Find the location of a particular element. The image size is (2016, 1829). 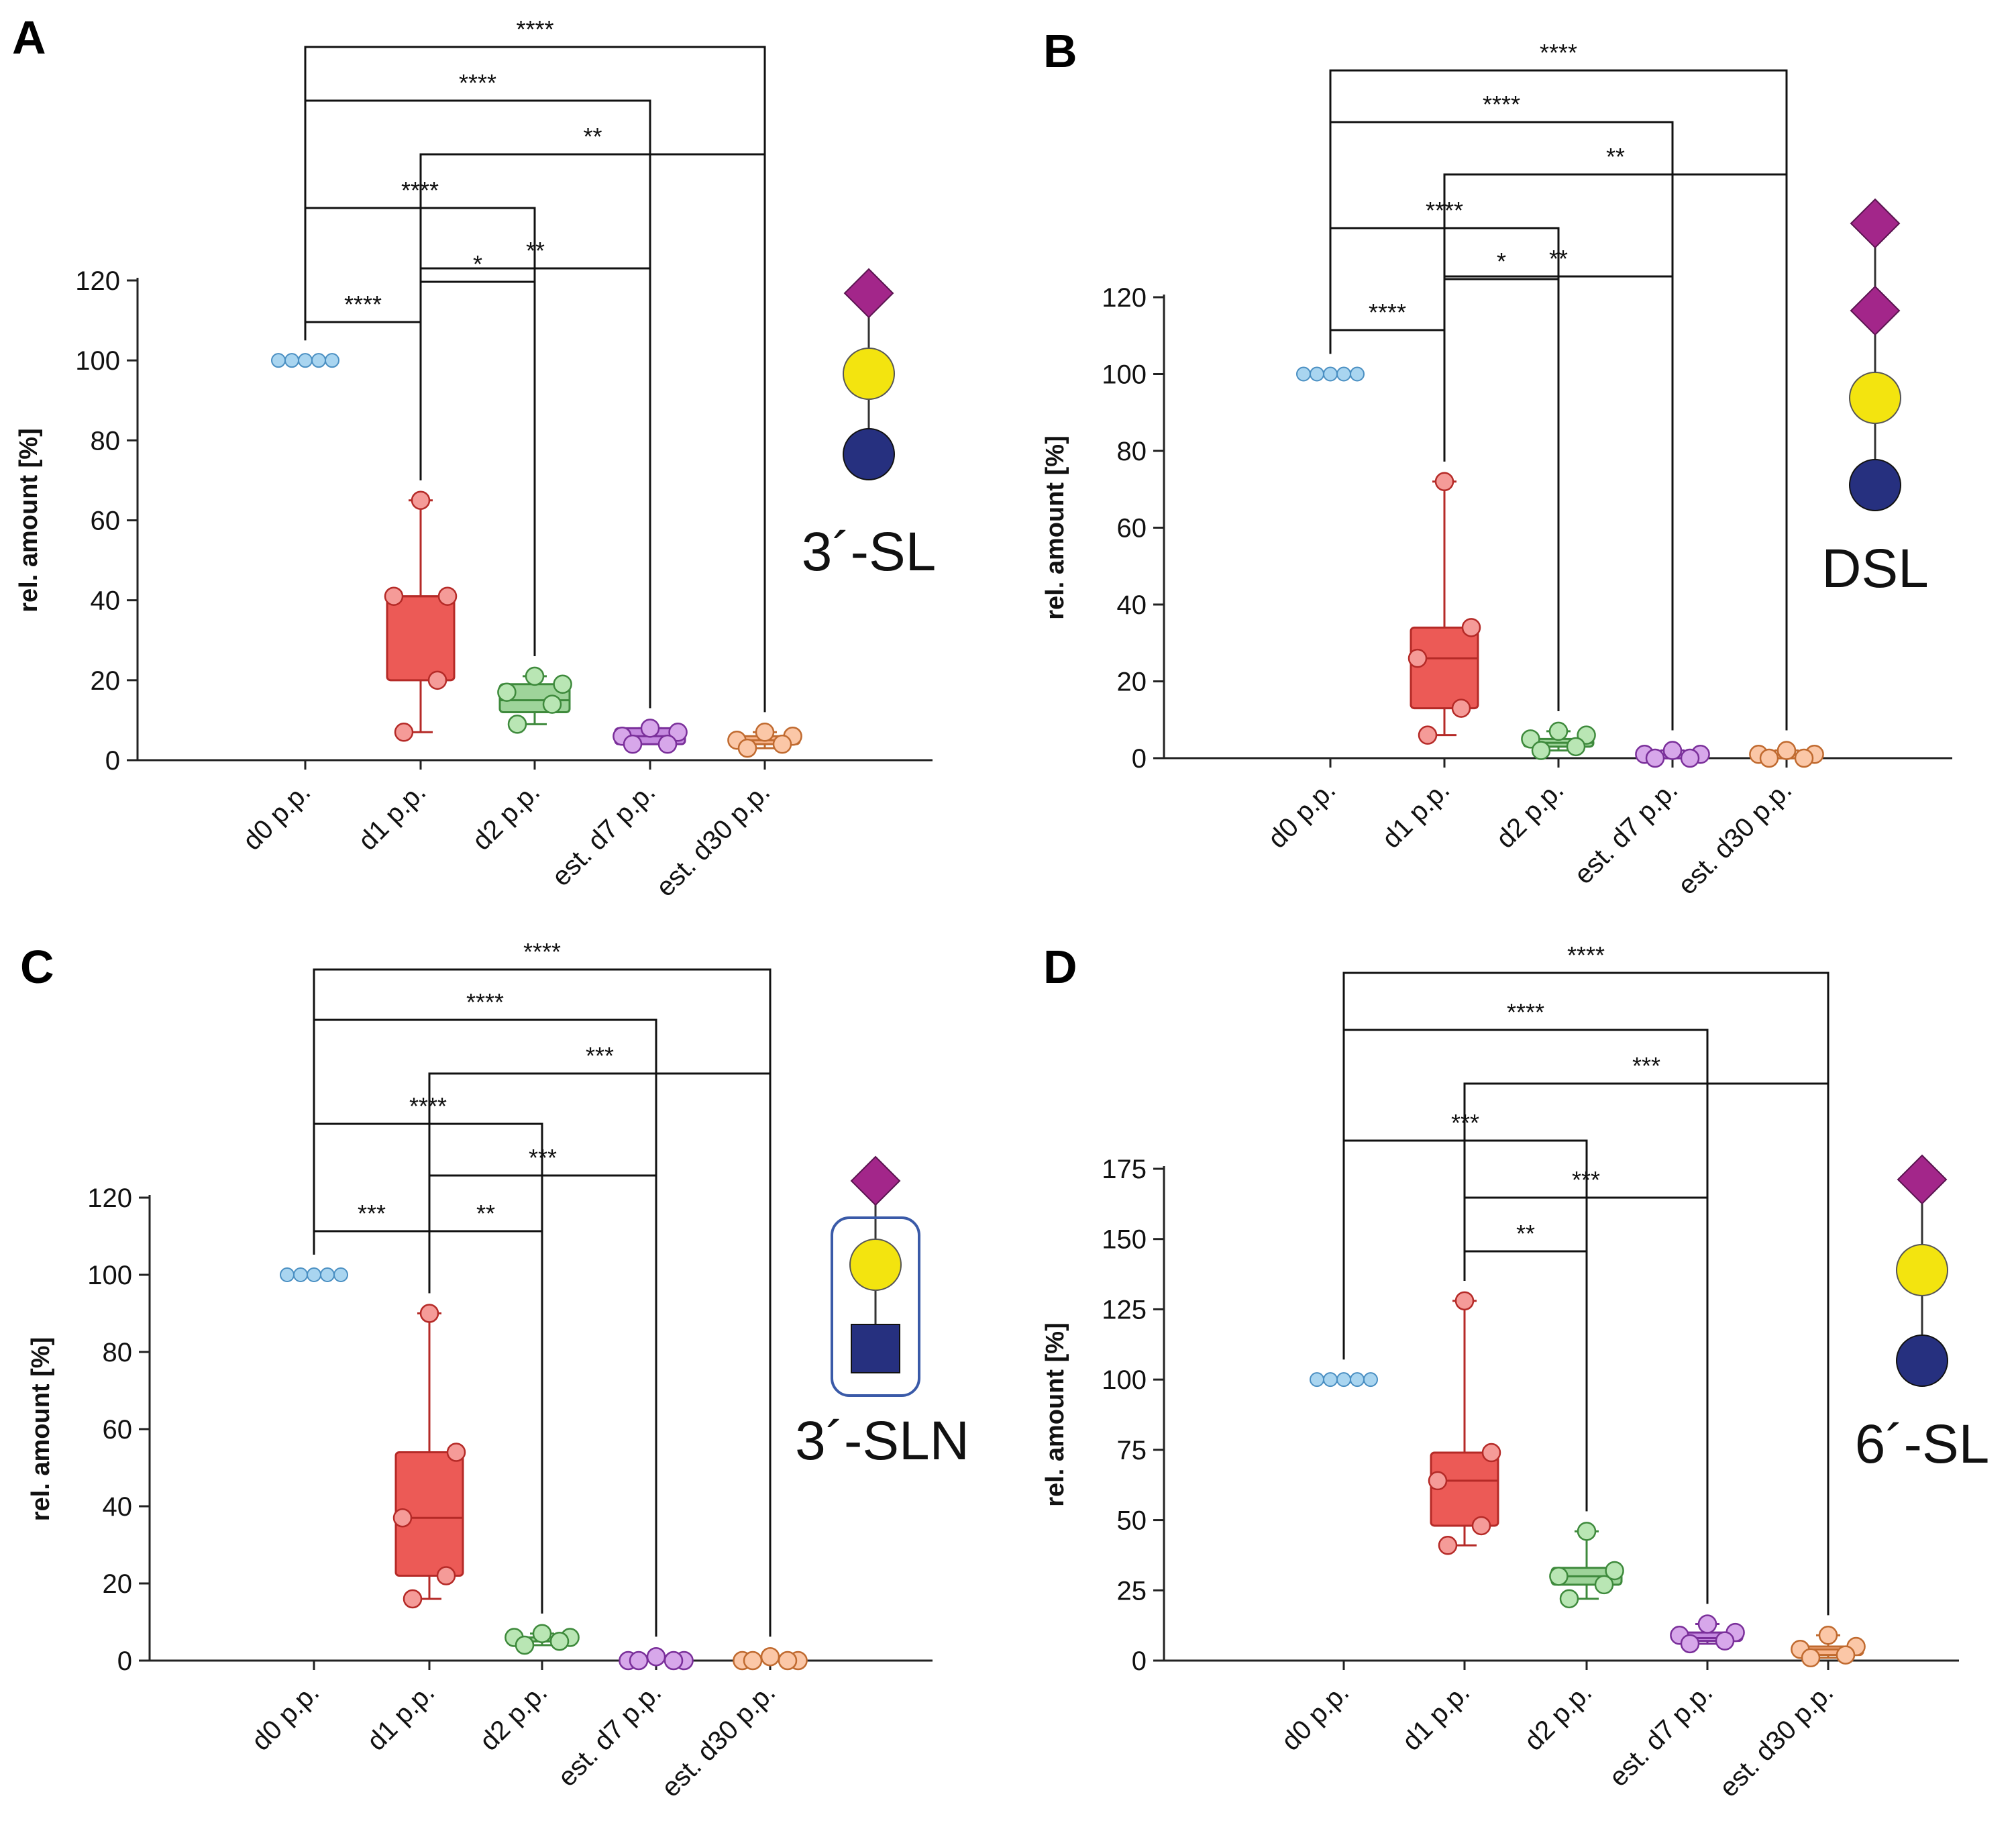

y-tick-label: 125 is located at coordinates (1124, 1309).